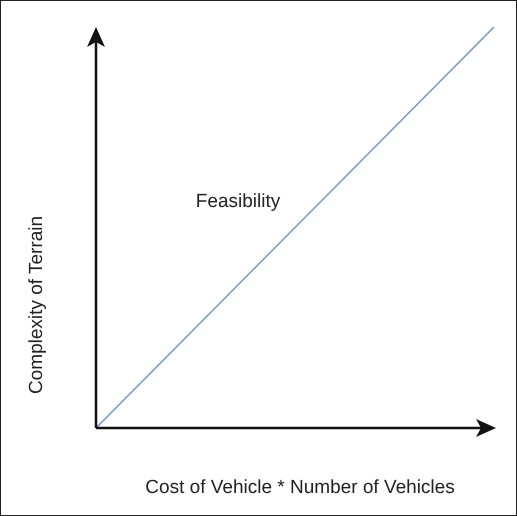 This screenshot has height=516, width=517. What do you see at coordinates (37, 305) in the screenshot?
I see `y-axis-title: Complexity of Terrain` at bounding box center [37, 305].